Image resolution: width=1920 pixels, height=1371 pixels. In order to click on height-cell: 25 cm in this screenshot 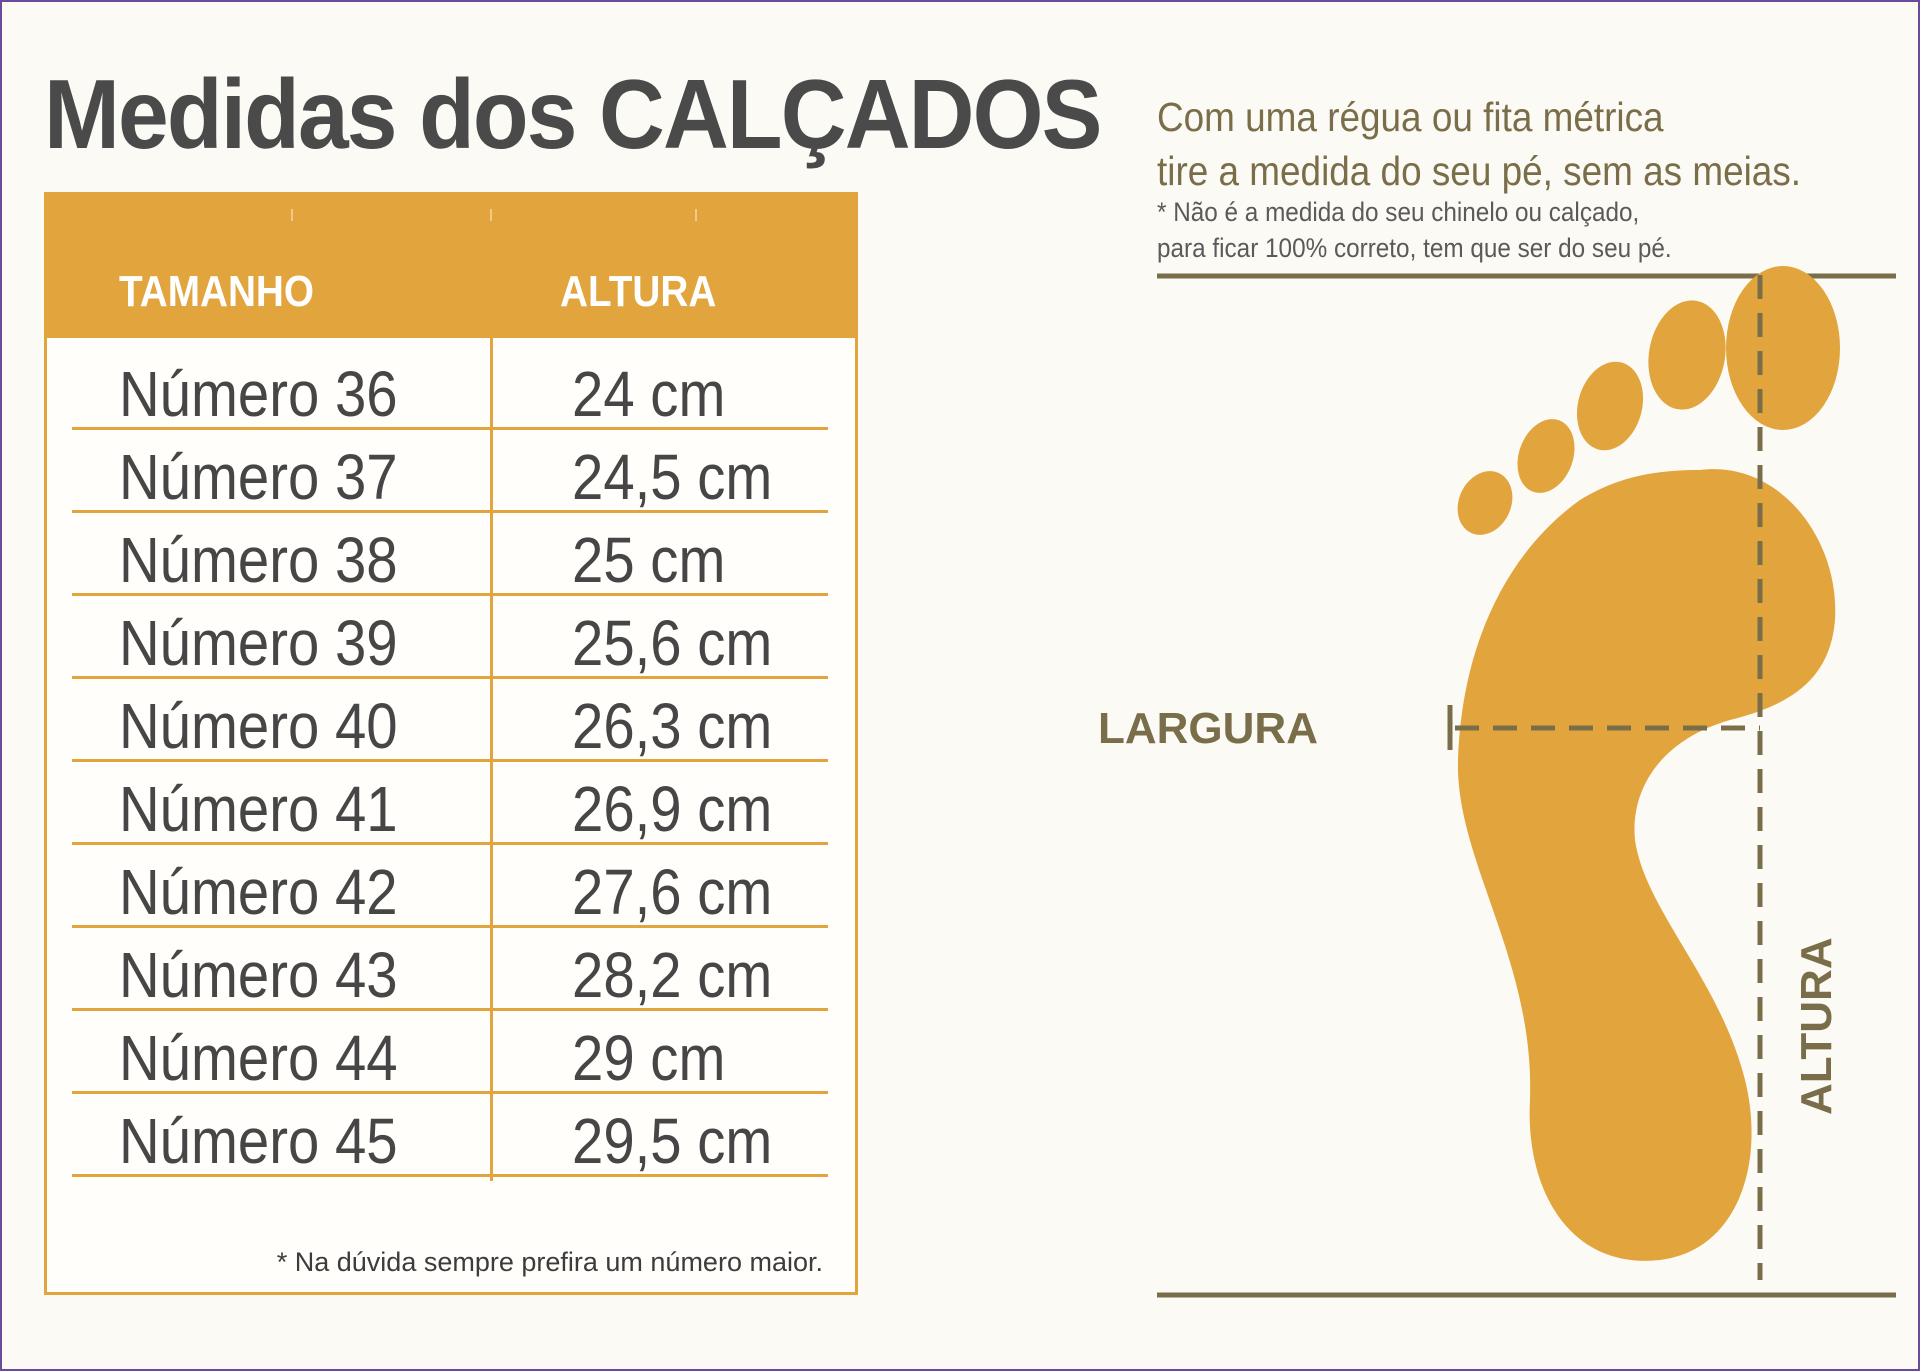, I will do `click(649, 560)`.